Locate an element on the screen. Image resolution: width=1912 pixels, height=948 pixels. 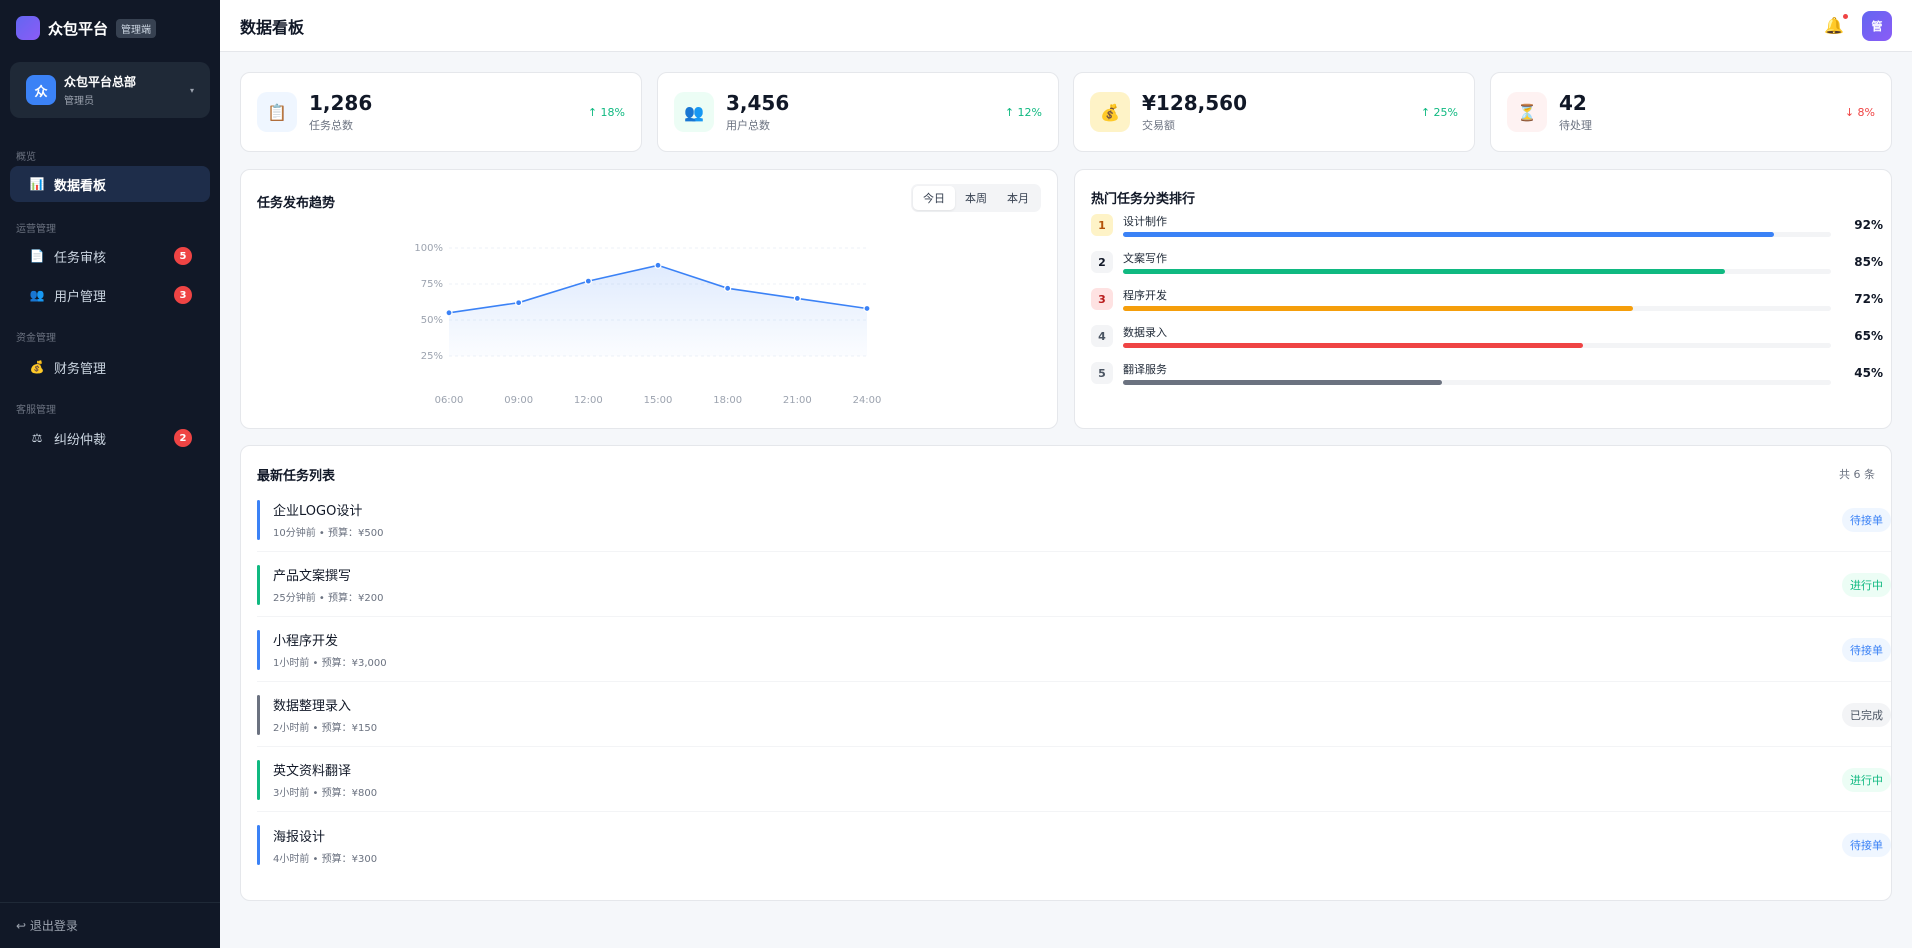
task-meta: 2小时前 • 预算：¥150 is located at coordinates (325, 728).